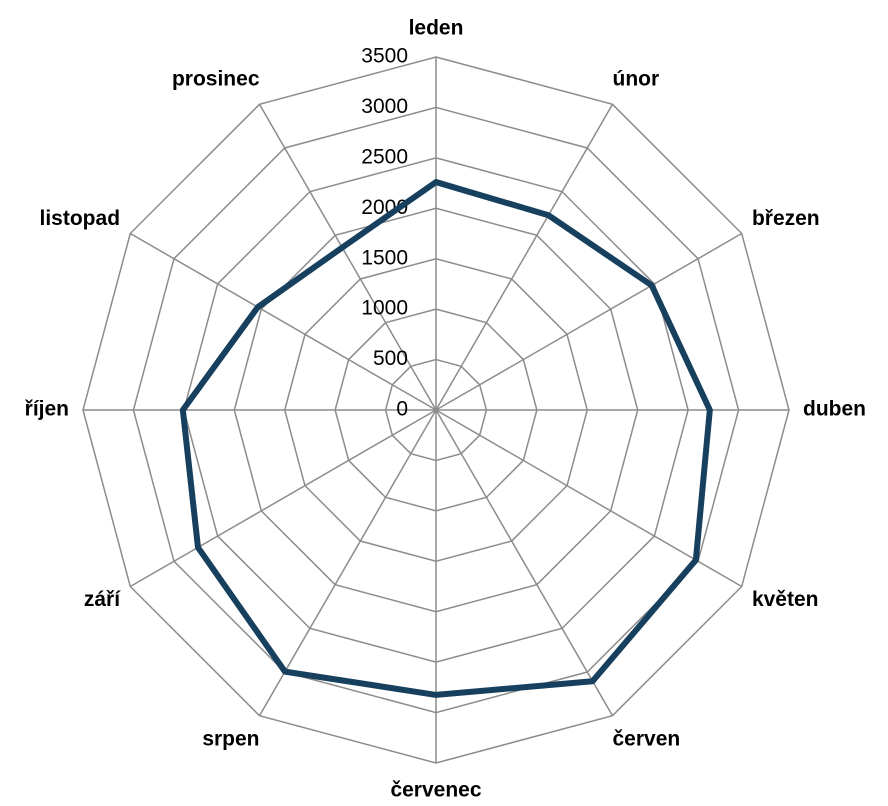 This screenshot has width=888, height=806. Describe the element at coordinates (435, 790) in the screenshot. I see `category-label: červenec` at that location.